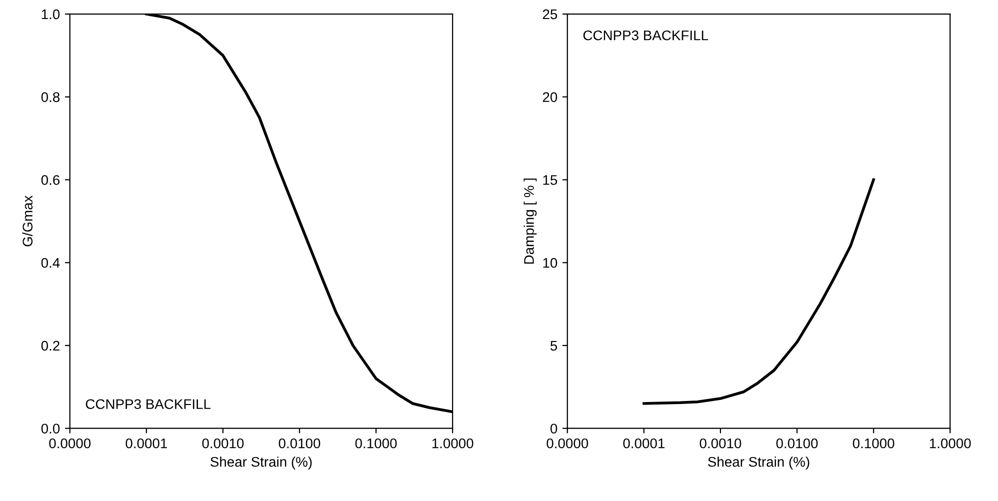 This screenshot has height=501, width=998. What do you see at coordinates (554, 345) in the screenshot?
I see `y-tick-label: 5` at bounding box center [554, 345].